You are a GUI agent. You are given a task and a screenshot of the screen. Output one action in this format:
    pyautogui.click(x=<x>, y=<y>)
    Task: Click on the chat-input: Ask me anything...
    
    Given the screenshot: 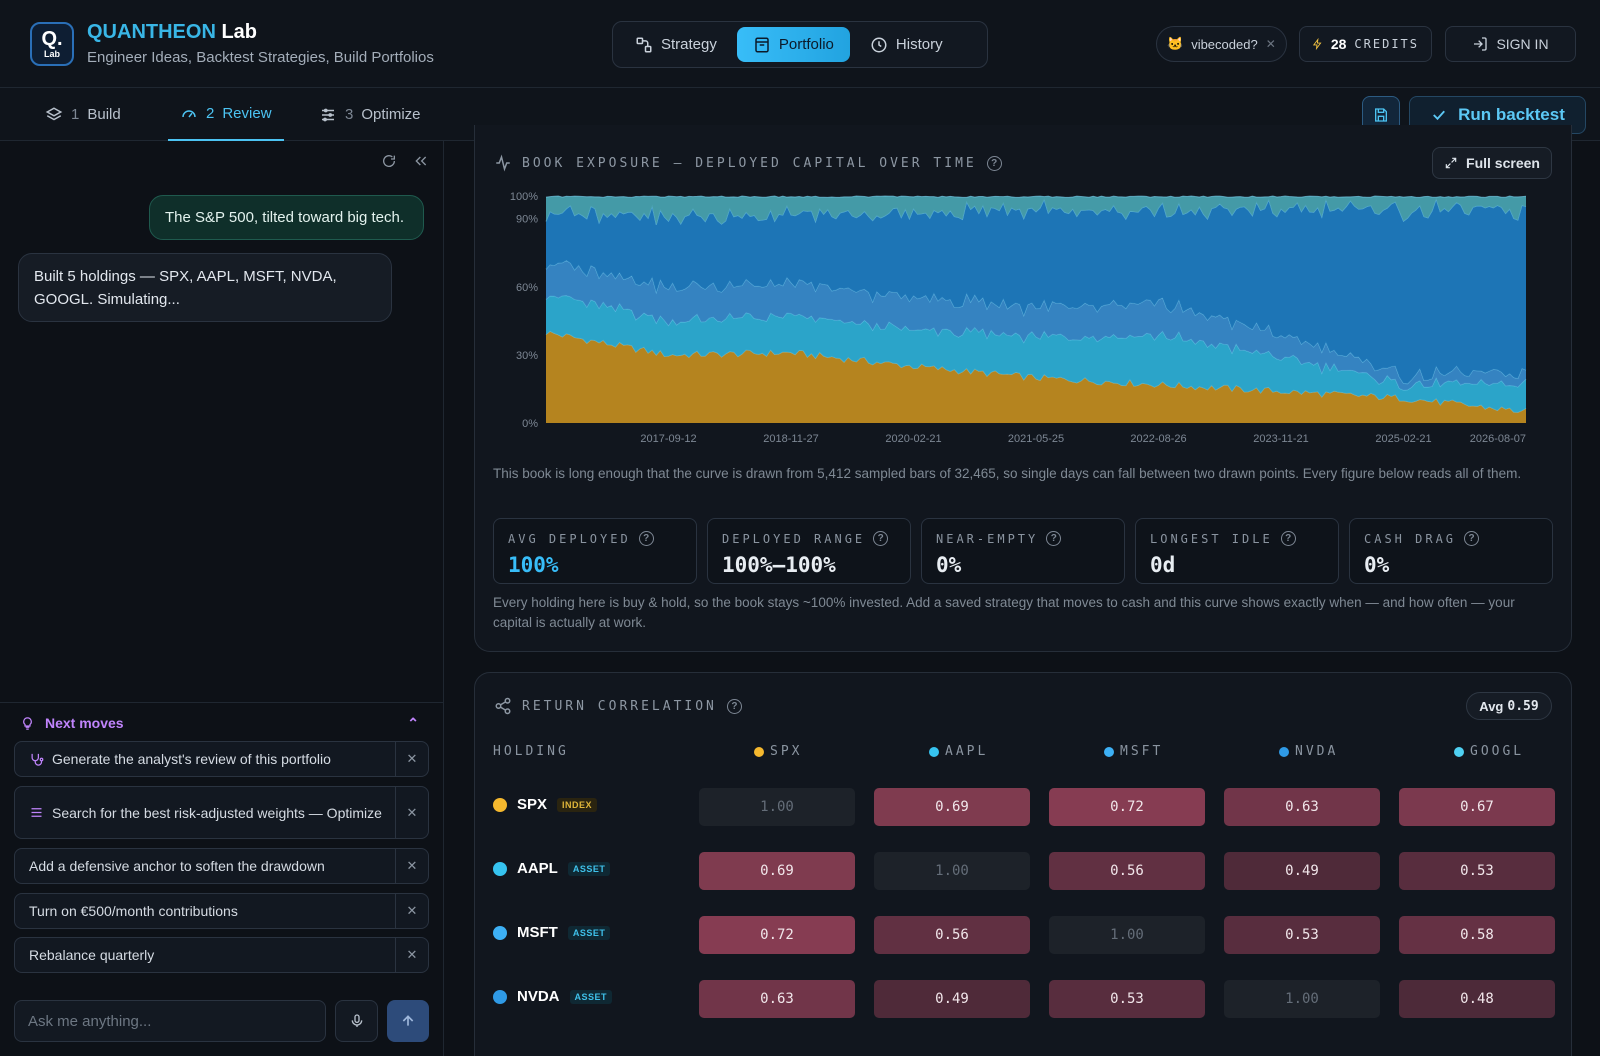 What is the action you would take?
    pyautogui.click(x=170, y=1021)
    